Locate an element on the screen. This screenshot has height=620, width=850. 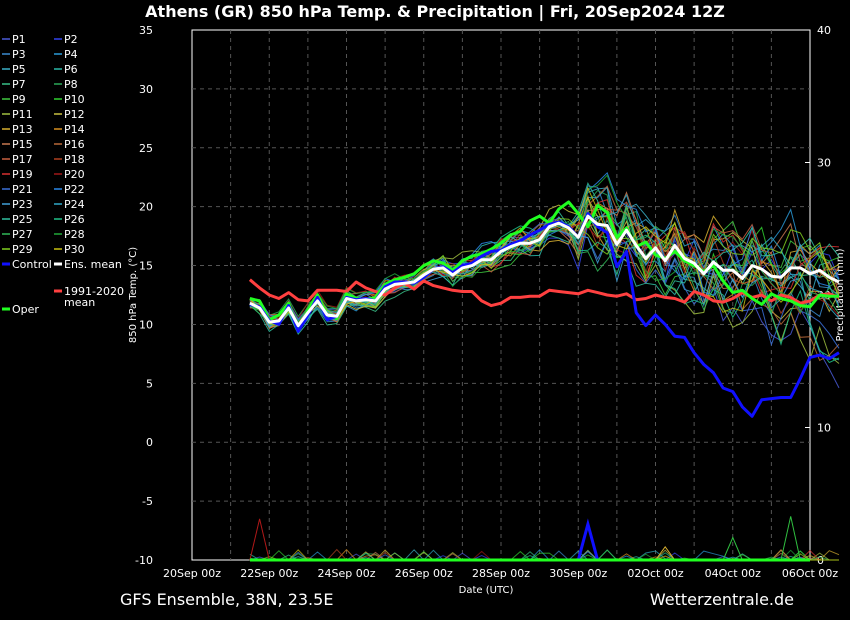
y-tick-label: 35 is located at coordinates (146, 30).